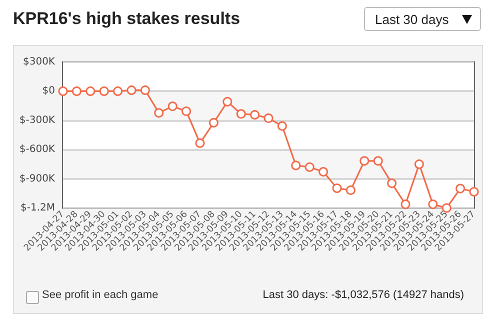  What do you see at coordinates (126, 19) in the screenshot?
I see `chart-title: KPR16's high stakes results` at bounding box center [126, 19].